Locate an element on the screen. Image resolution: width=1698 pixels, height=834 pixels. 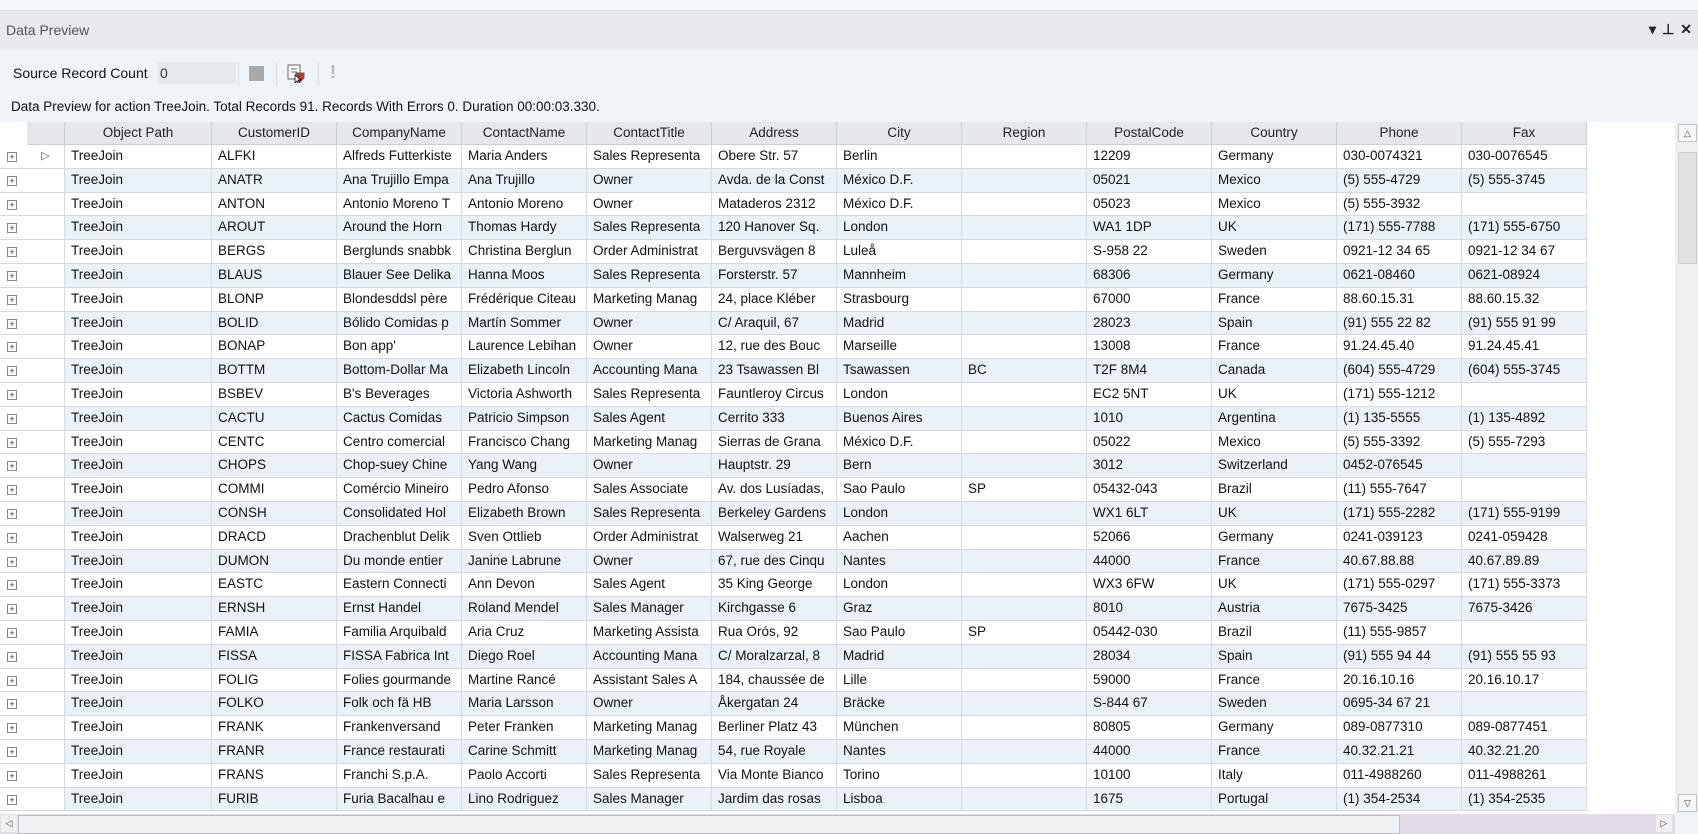
cell-country: UK is located at coordinates (1274, 513).